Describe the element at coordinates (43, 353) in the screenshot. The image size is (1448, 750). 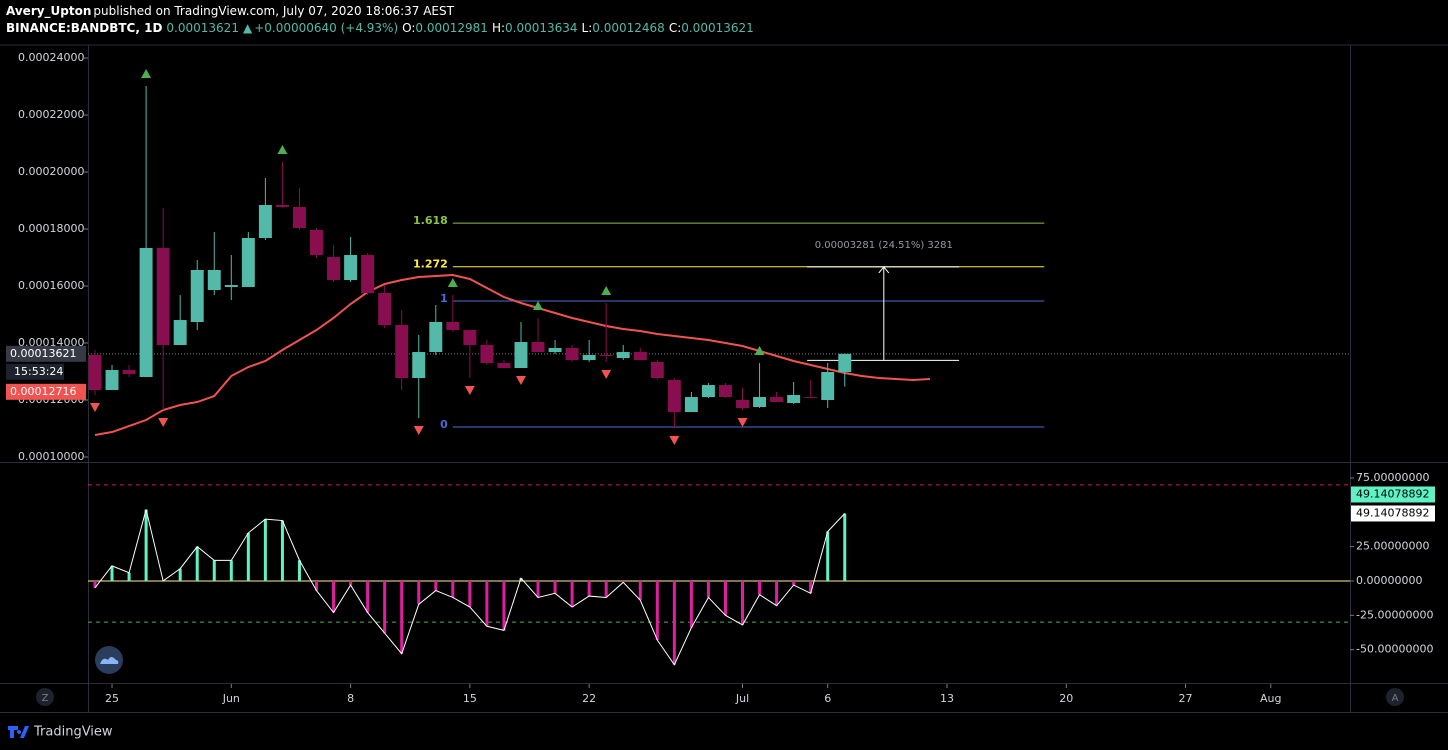
I see `last-price-label: 0.00013621` at that location.